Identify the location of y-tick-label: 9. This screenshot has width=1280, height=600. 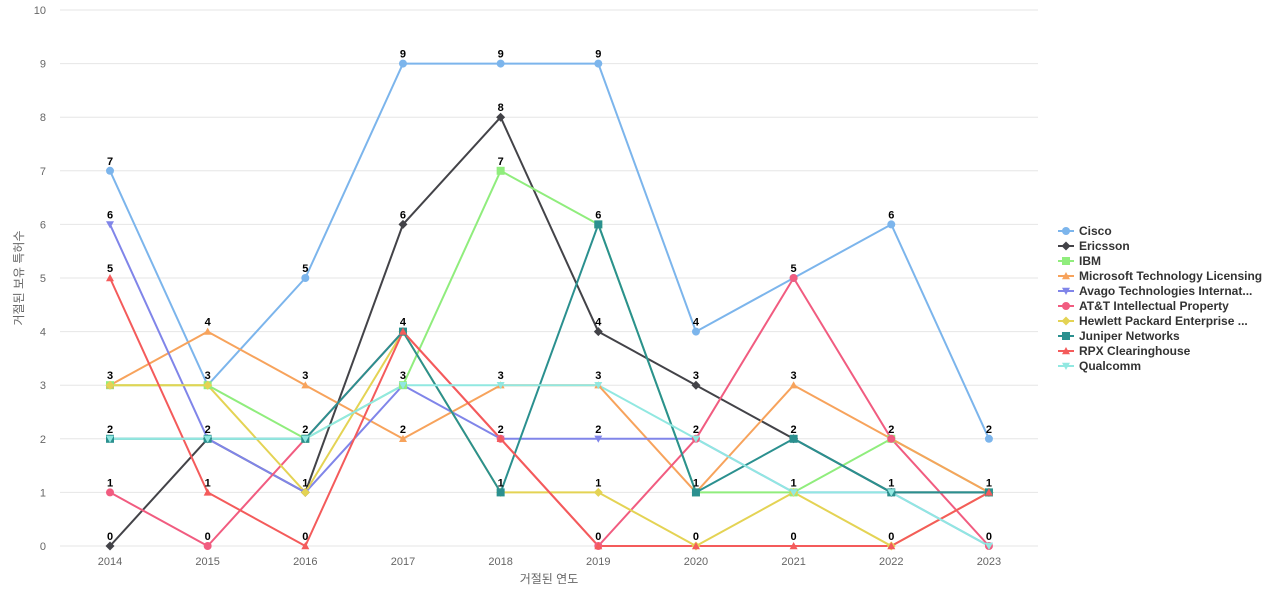
(43, 65).